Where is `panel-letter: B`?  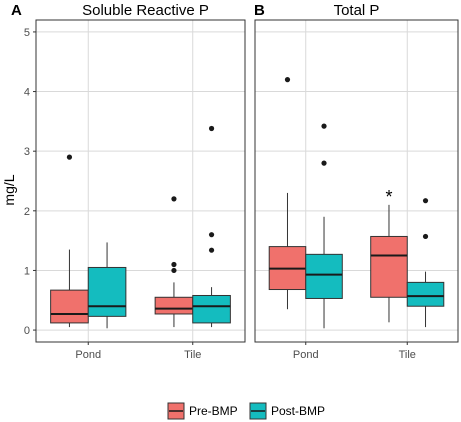 panel-letter: B is located at coordinates (259, 10).